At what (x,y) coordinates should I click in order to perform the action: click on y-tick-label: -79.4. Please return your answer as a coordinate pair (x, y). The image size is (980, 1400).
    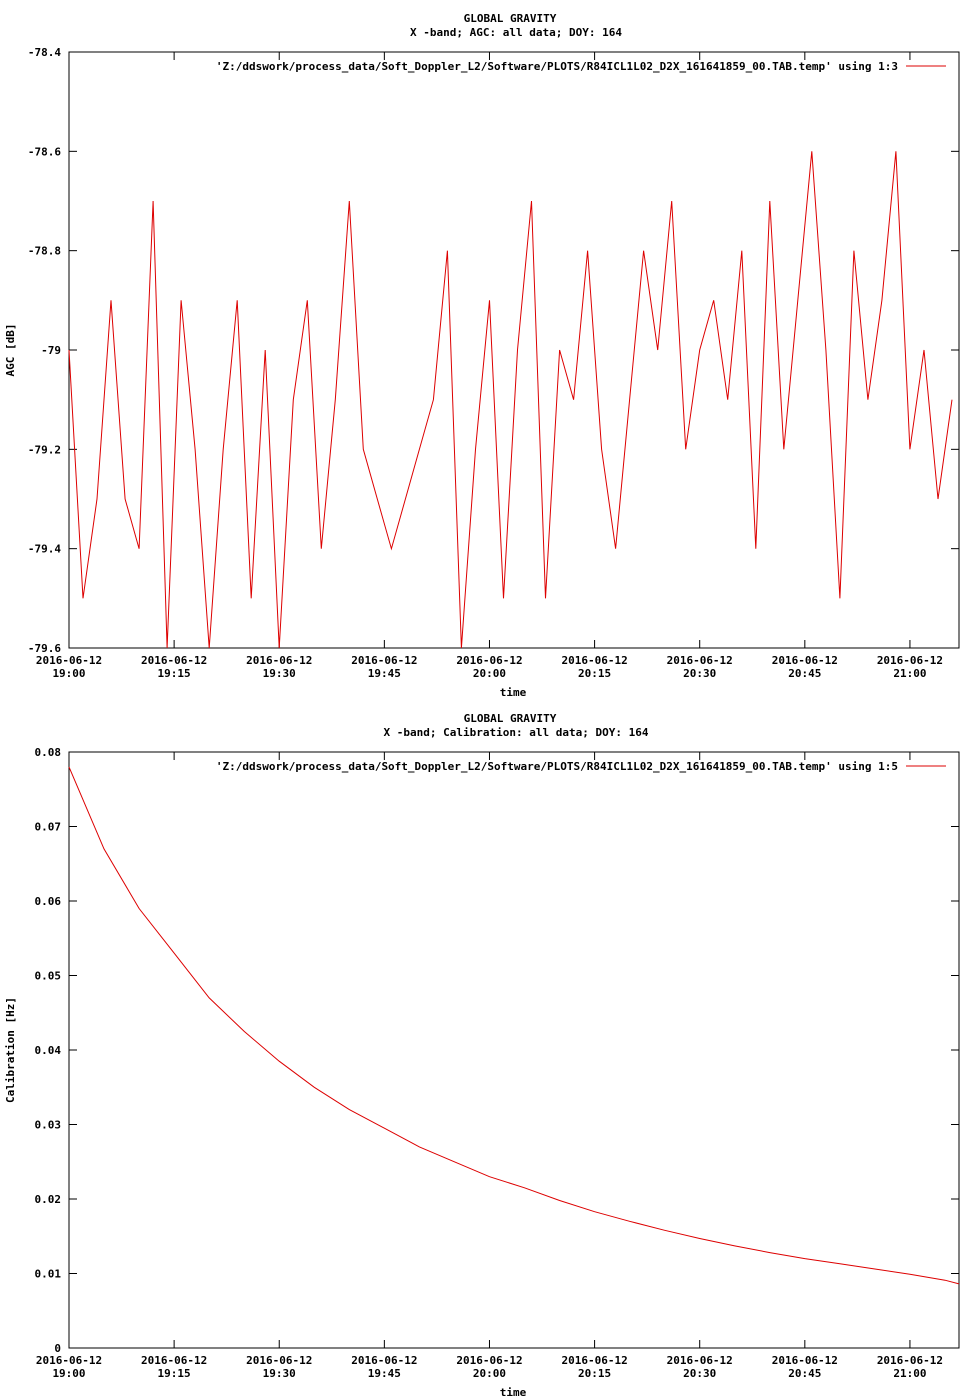
    Looking at the image, I should click on (44, 549).